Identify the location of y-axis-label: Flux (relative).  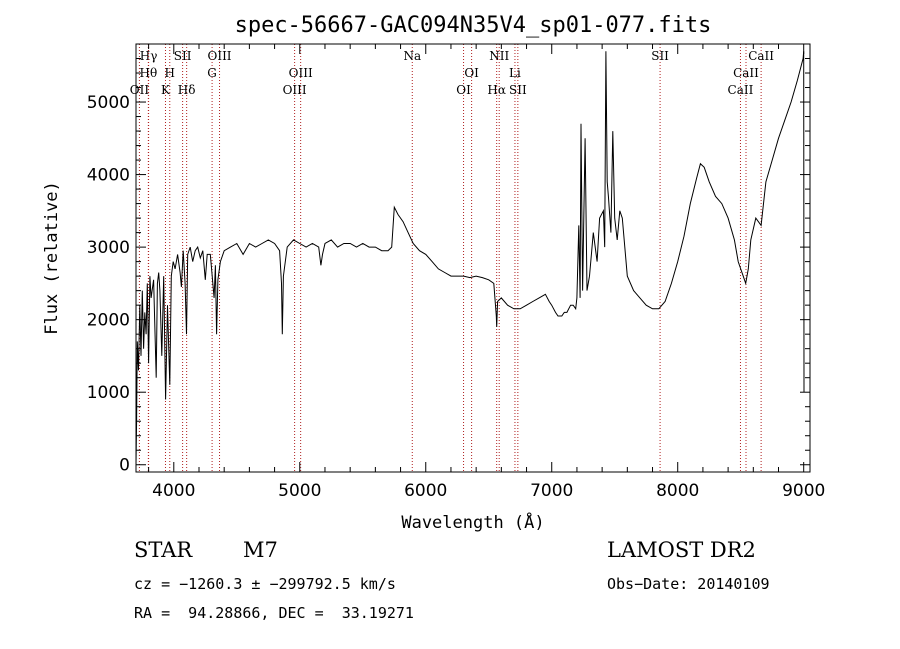
(52, 258).